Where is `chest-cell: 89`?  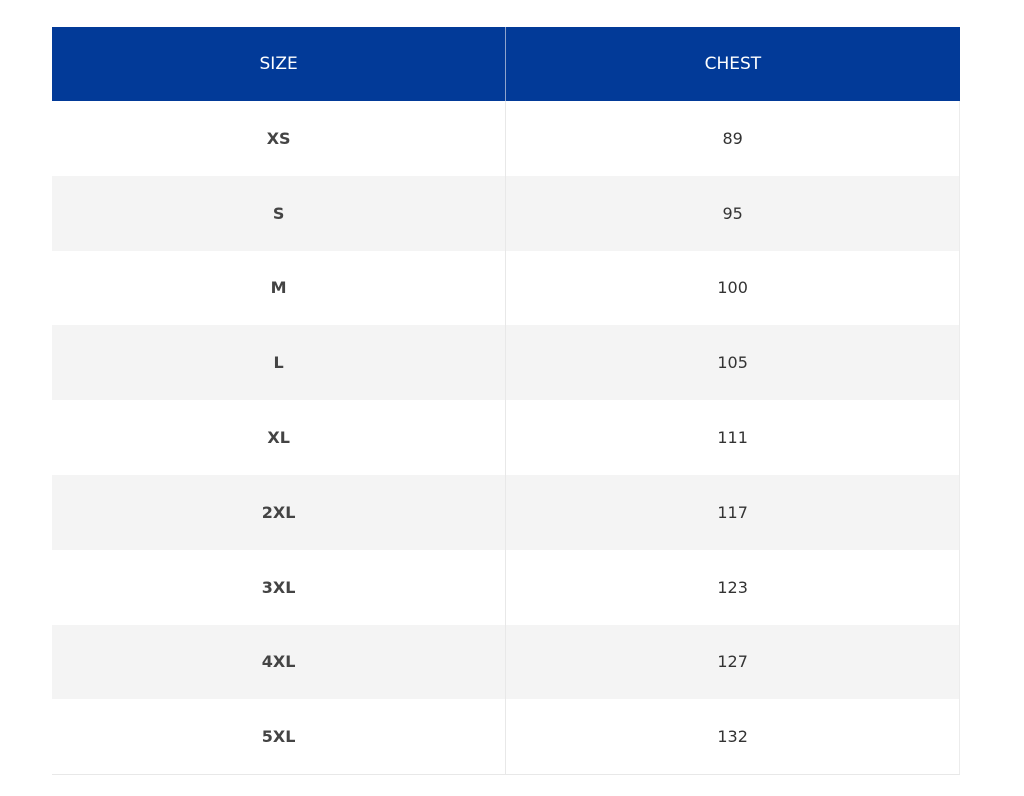
chest-cell: 89 is located at coordinates (732, 138).